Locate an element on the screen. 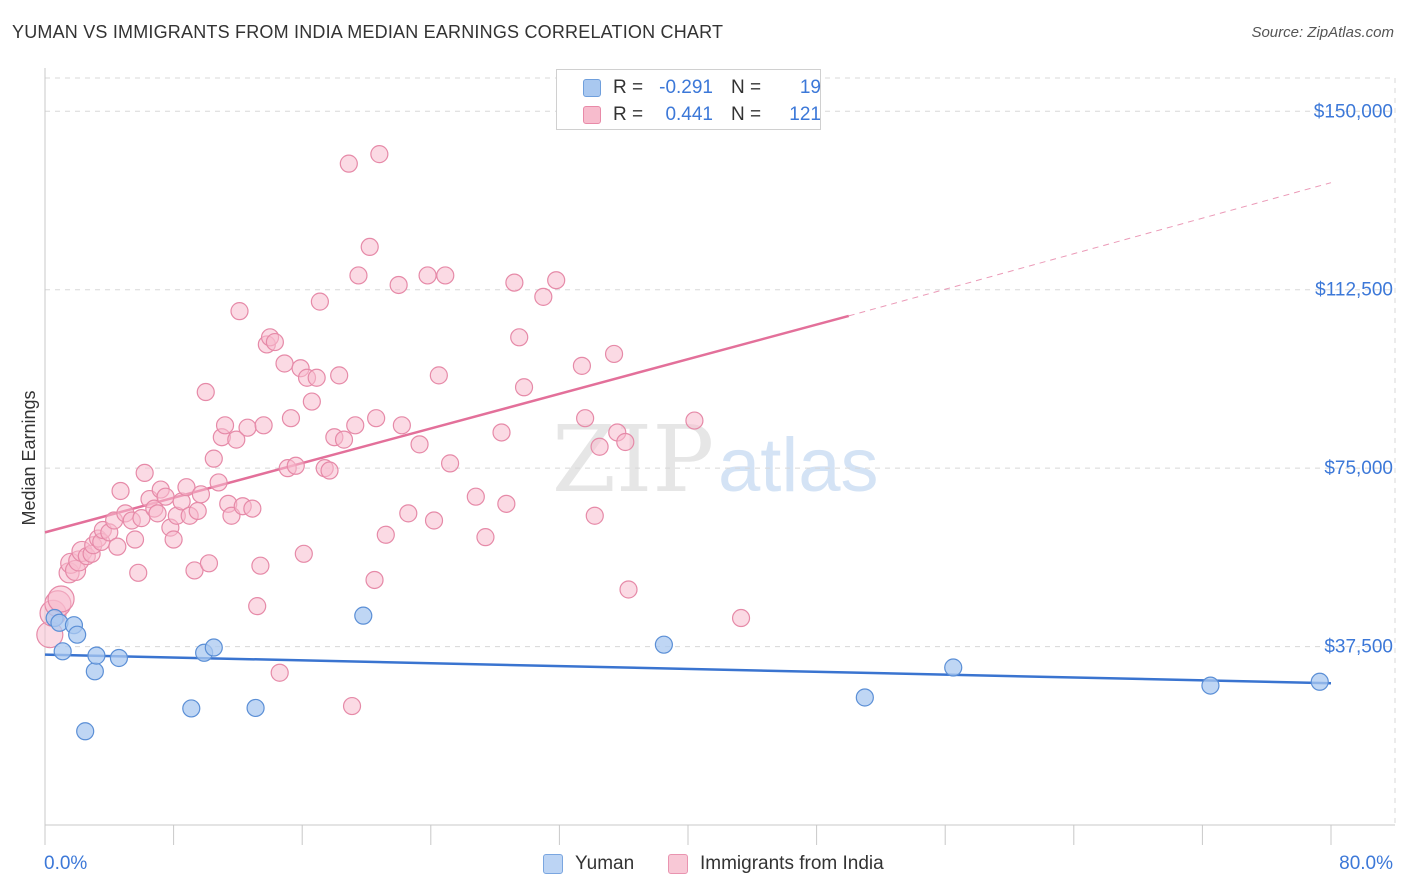  legend-r-value: 0.441 is located at coordinates (689, 114).